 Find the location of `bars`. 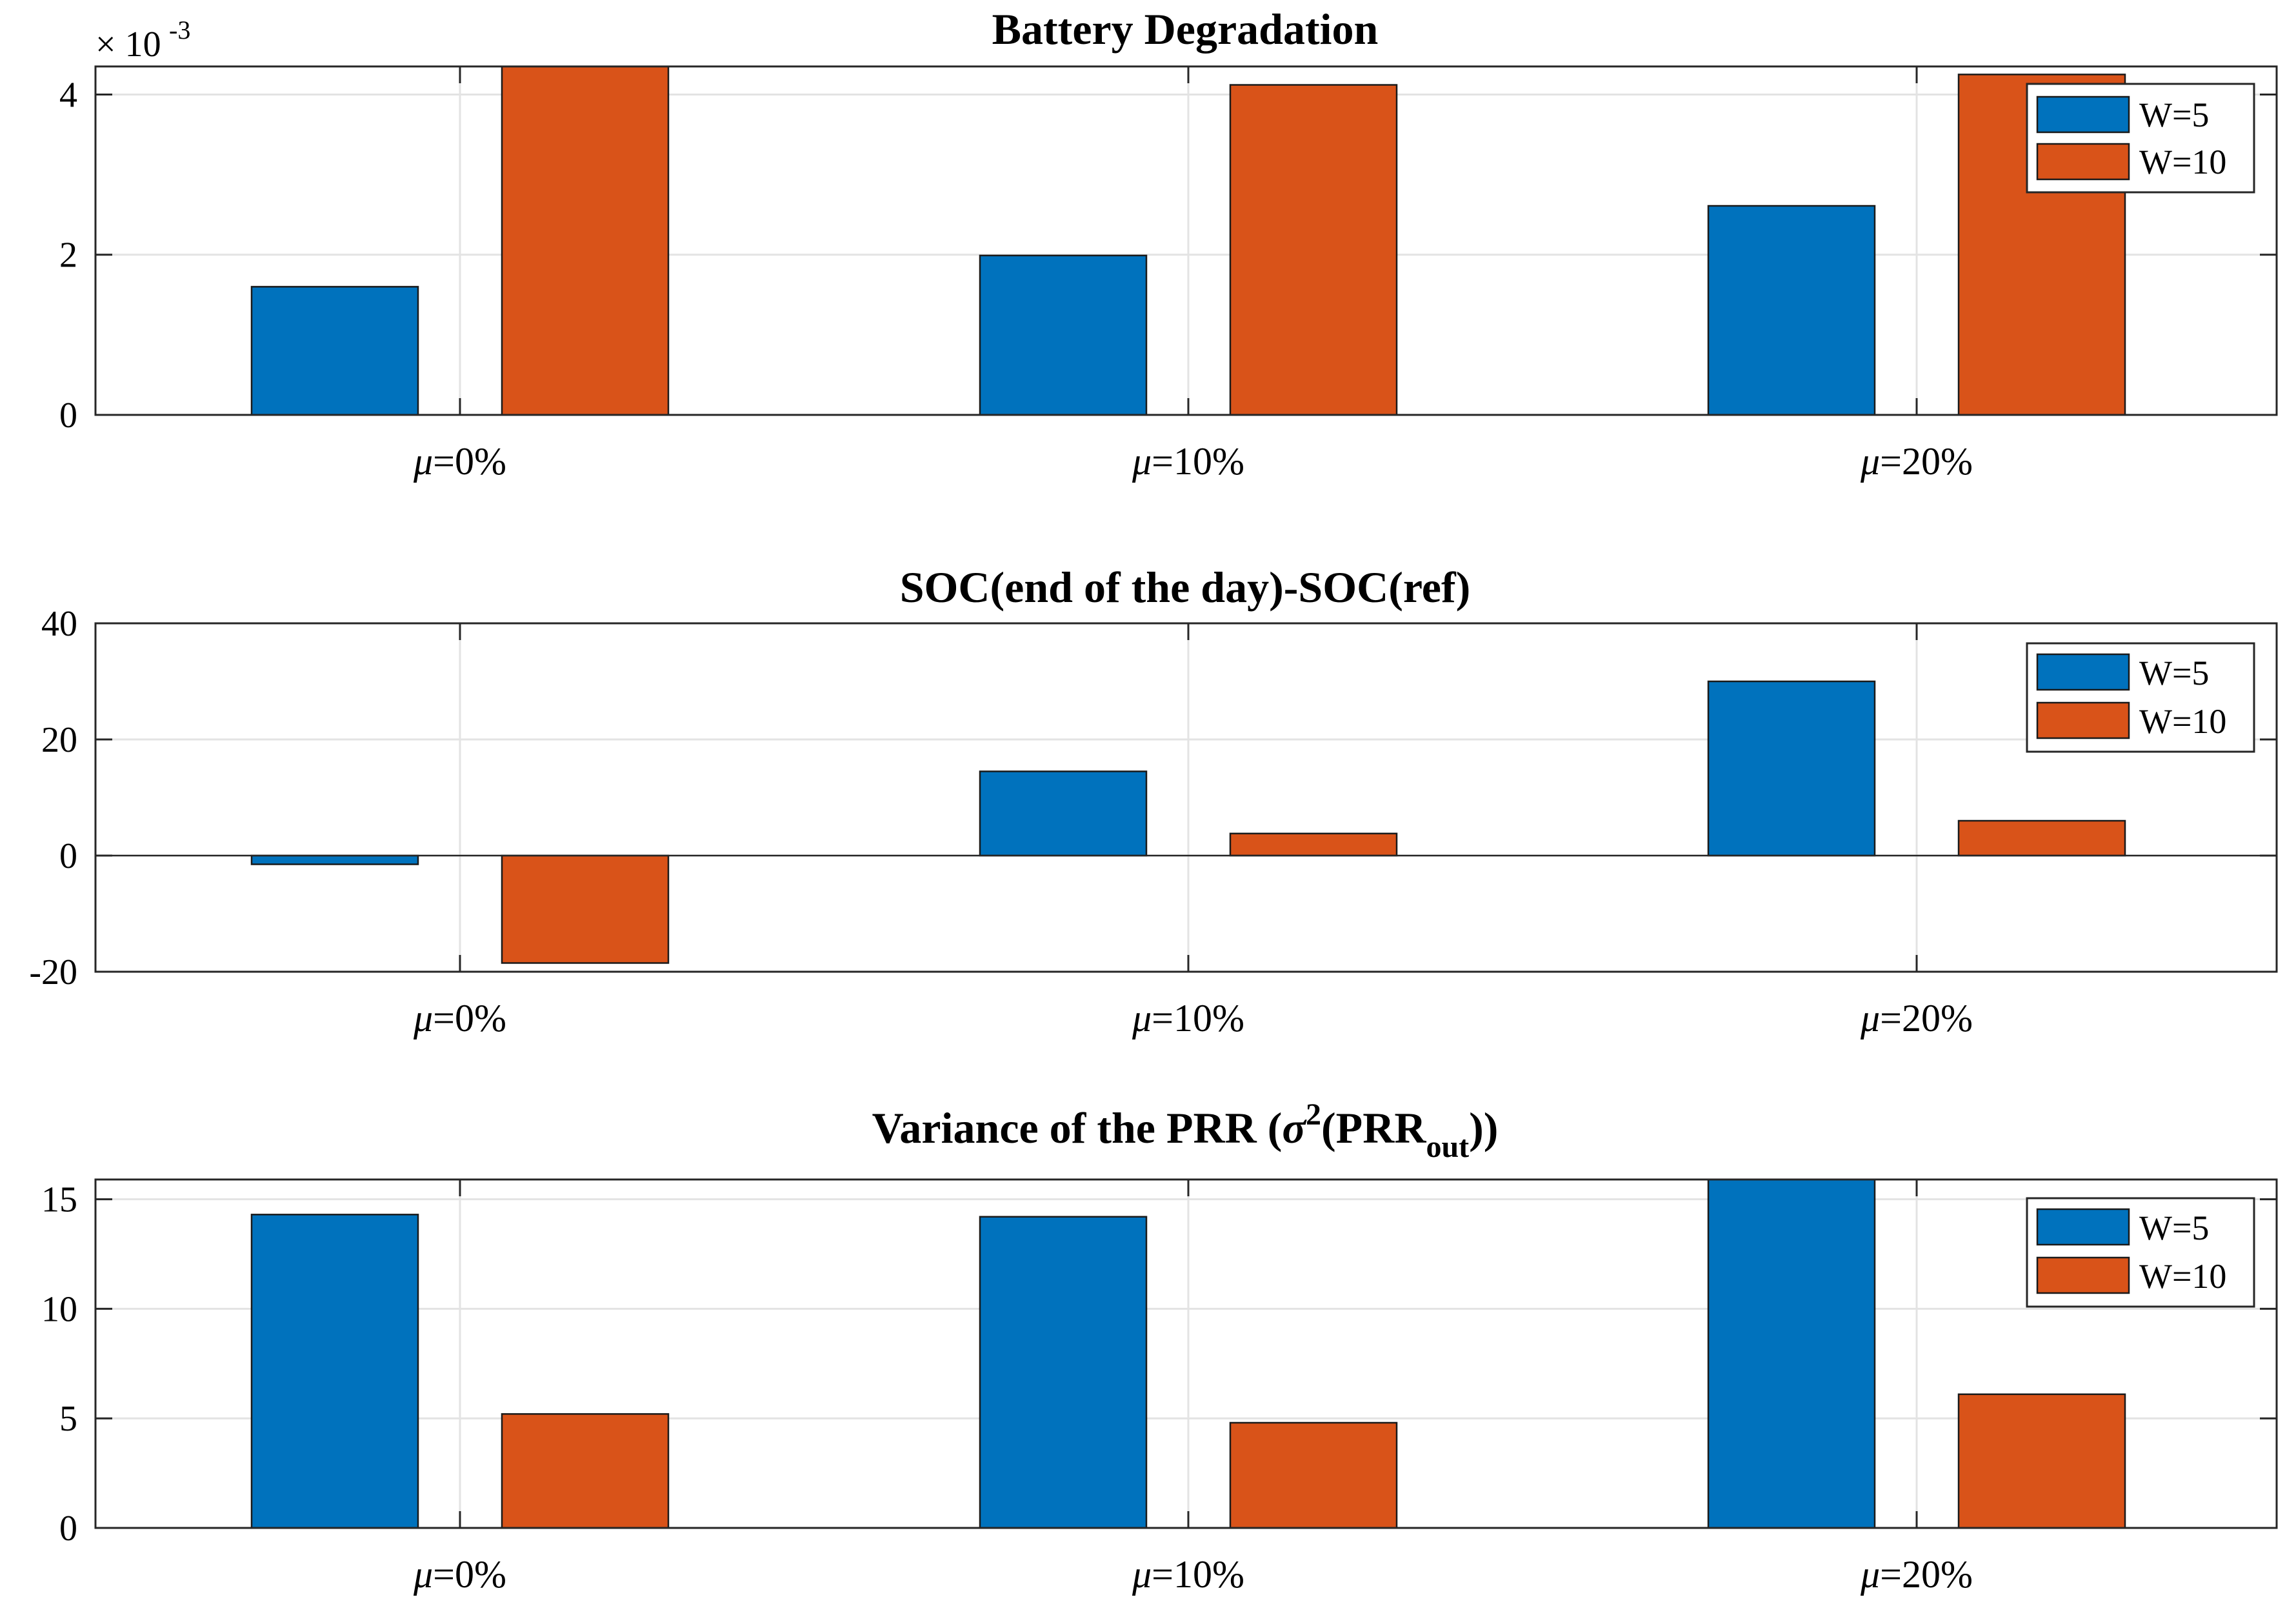

bars is located at coordinates (1188, 822).